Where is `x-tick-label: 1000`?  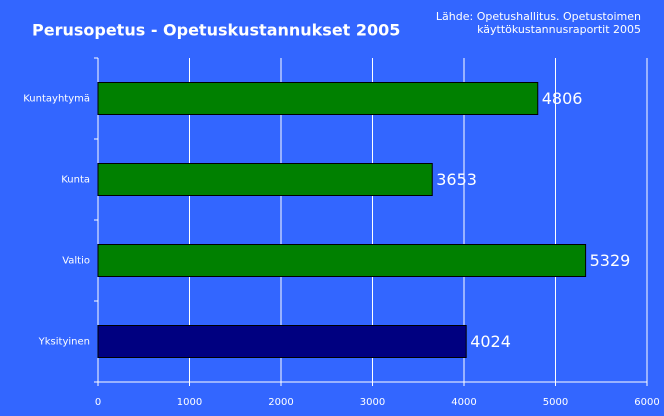
x-tick-label: 1000 is located at coordinates (189, 402).